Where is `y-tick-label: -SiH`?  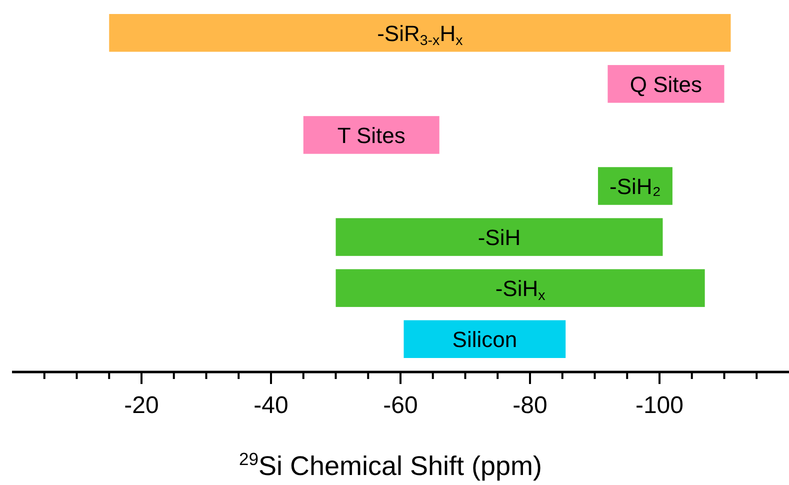
y-tick-label: -SiH is located at coordinates (499, 237).